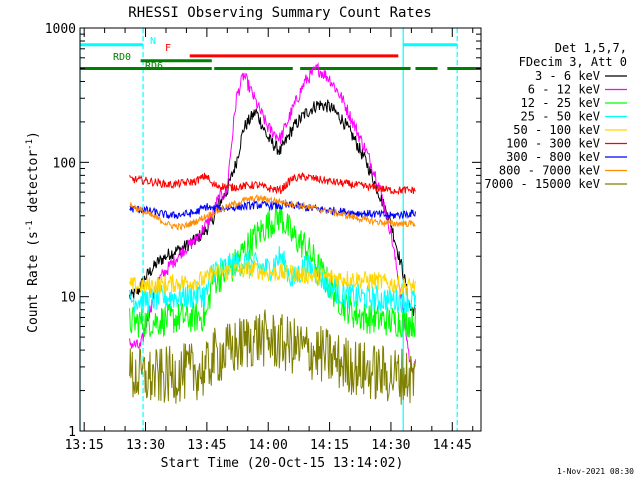  I want to click on x-tick-label-14-45: 14:45, so click(452, 445).